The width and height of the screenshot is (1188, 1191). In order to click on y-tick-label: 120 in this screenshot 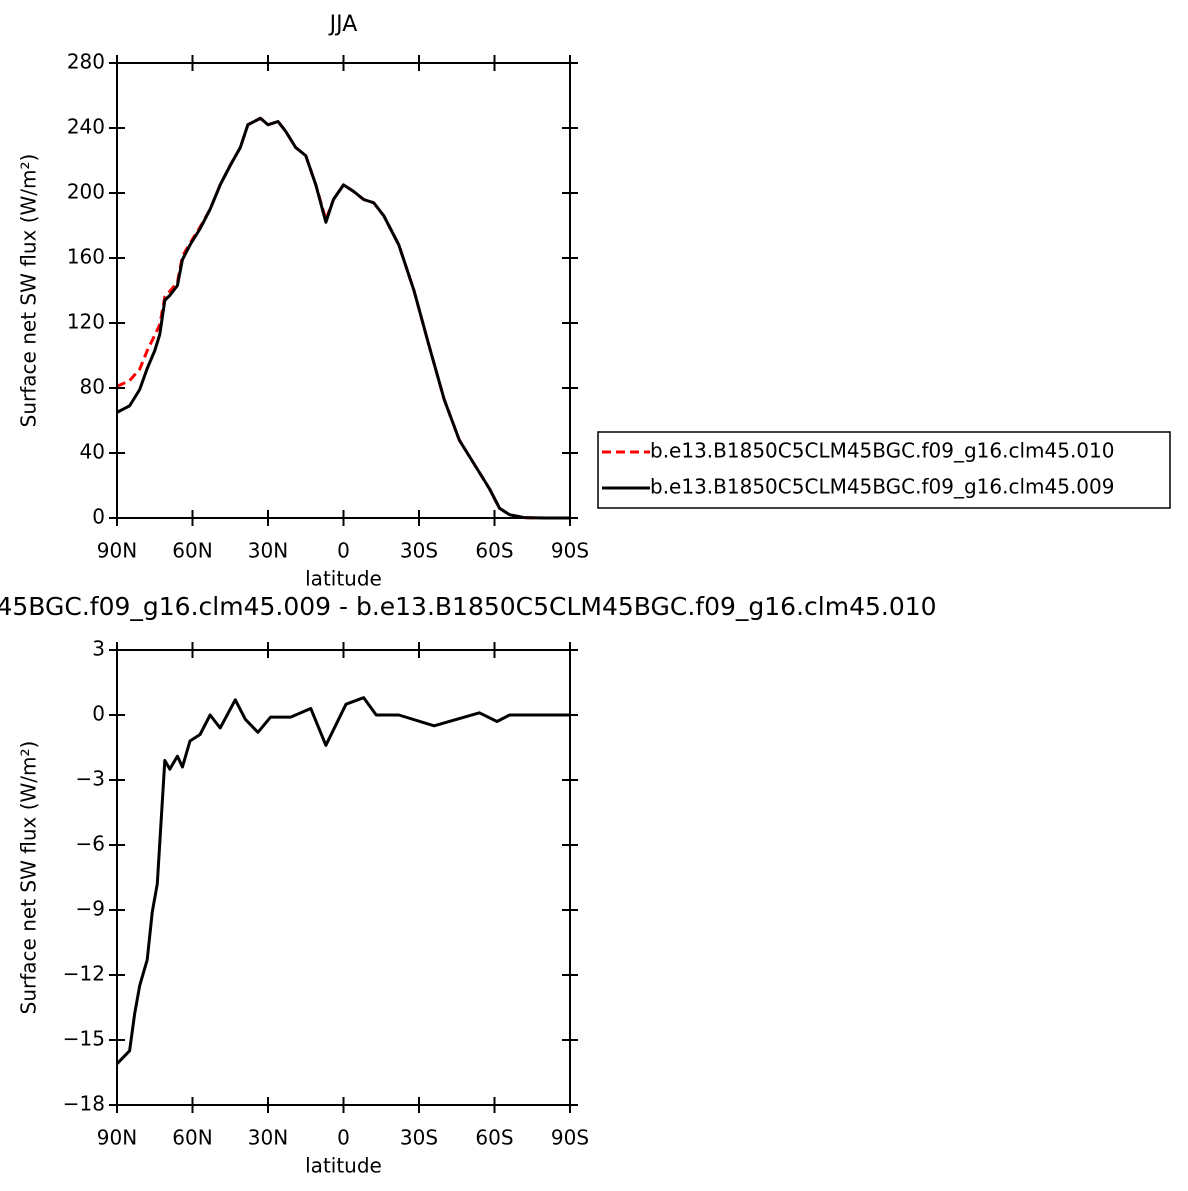, I will do `click(86, 322)`.